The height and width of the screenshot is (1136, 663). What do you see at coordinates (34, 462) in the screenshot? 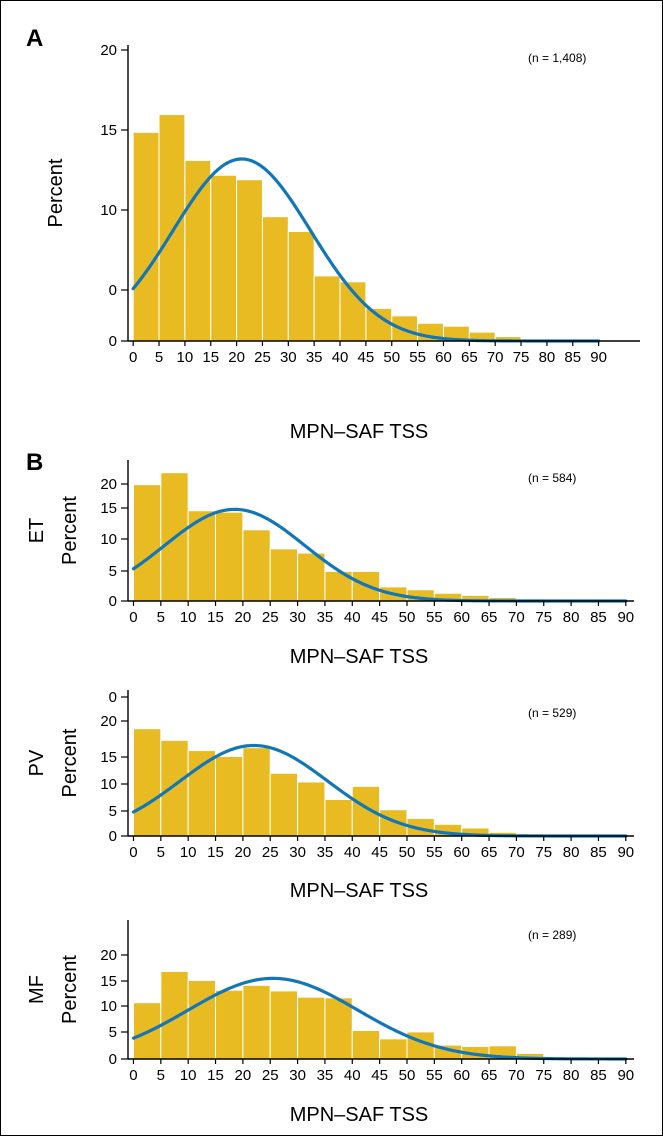
I see `panel-label-b: B` at bounding box center [34, 462].